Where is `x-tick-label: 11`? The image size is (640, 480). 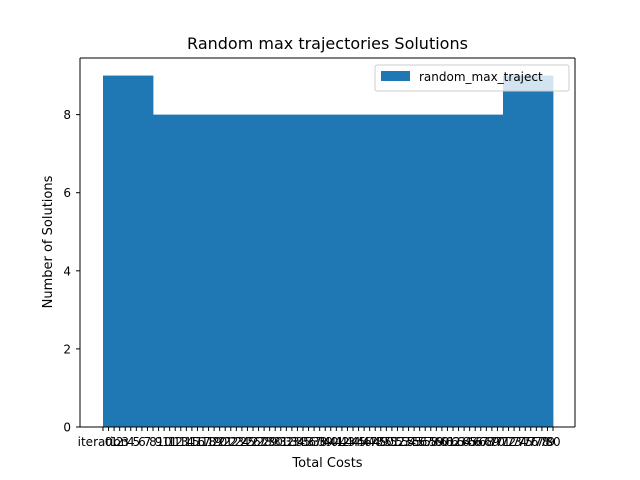 x-tick-label: 11 is located at coordinates (169, 442).